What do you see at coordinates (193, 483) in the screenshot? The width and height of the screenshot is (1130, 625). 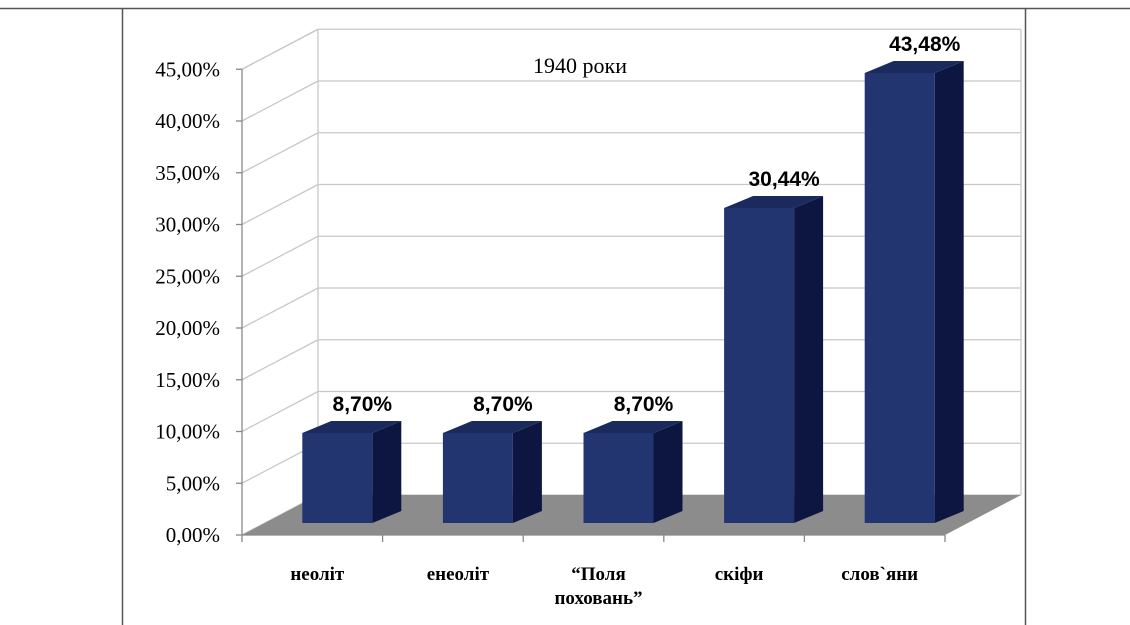 I see `y-tick-label: 5,00%` at bounding box center [193, 483].